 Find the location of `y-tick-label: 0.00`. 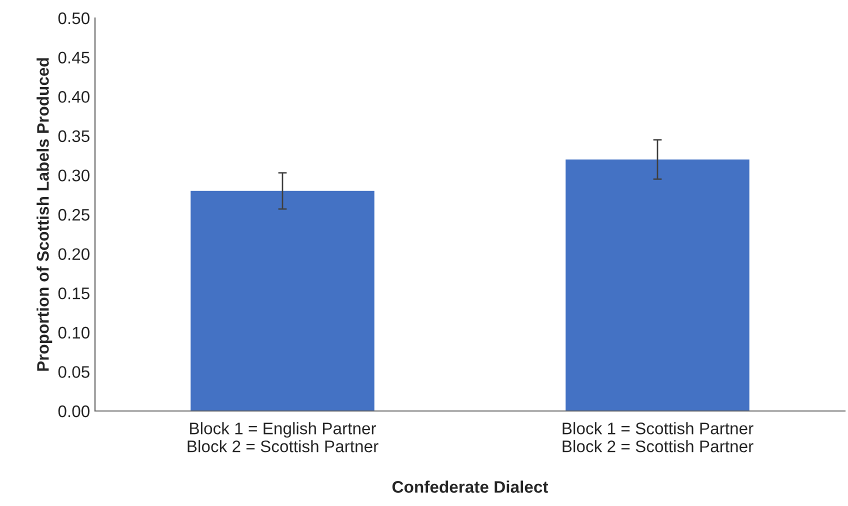

y-tick-label: 0.00 is located at coordinates (74, 411).